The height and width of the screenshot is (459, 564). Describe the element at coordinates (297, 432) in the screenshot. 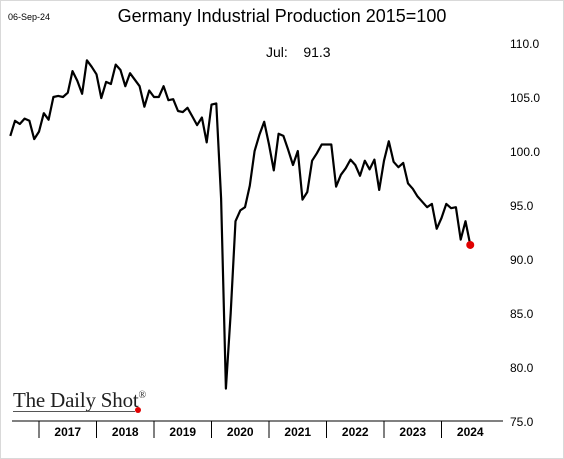

I see `x-tick-label: 2021` at that location.